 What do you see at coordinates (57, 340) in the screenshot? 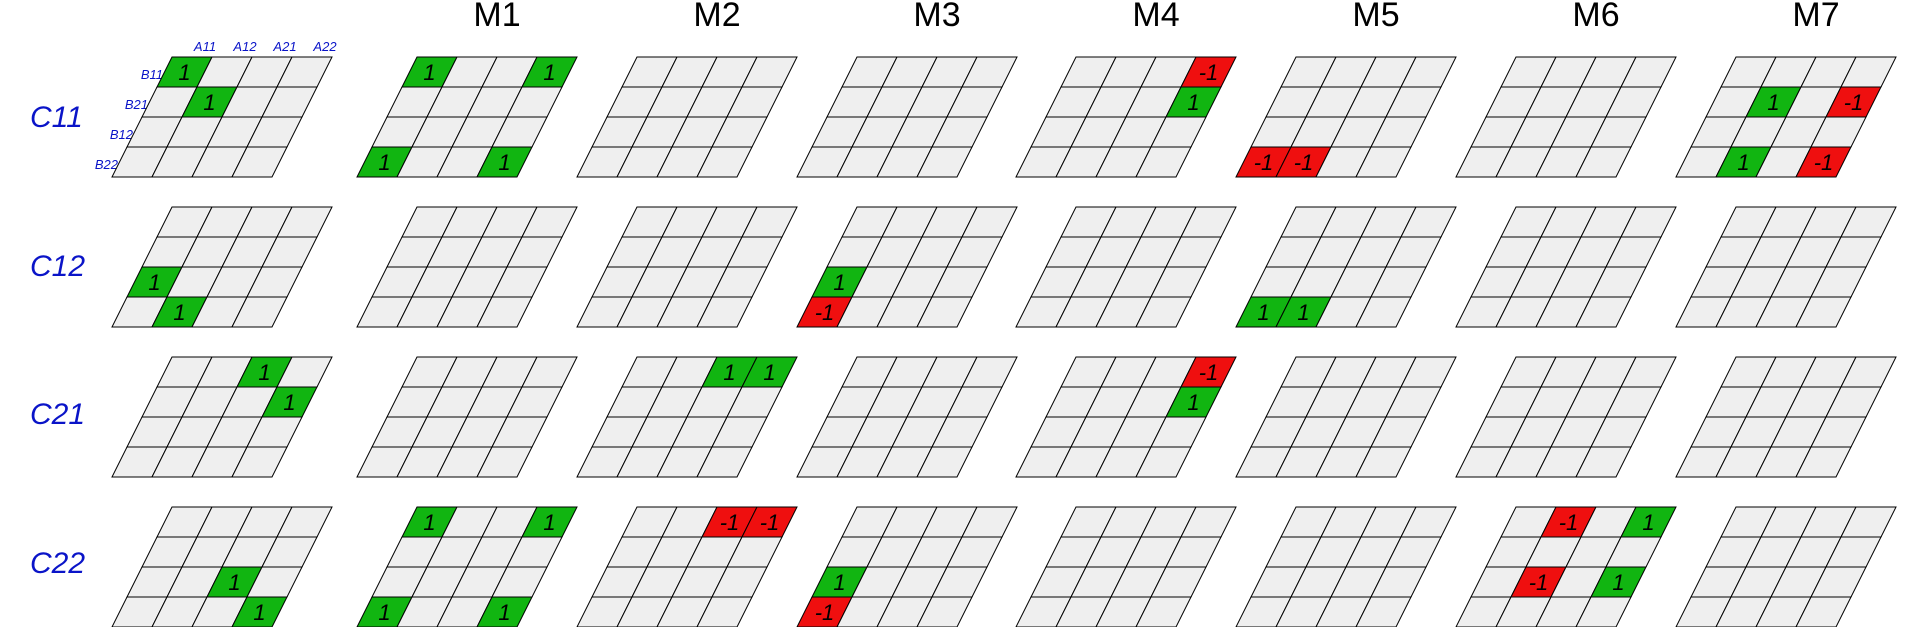
I see `row-headers: C11 C12 C21 C22` at bounding box center [57, 340].